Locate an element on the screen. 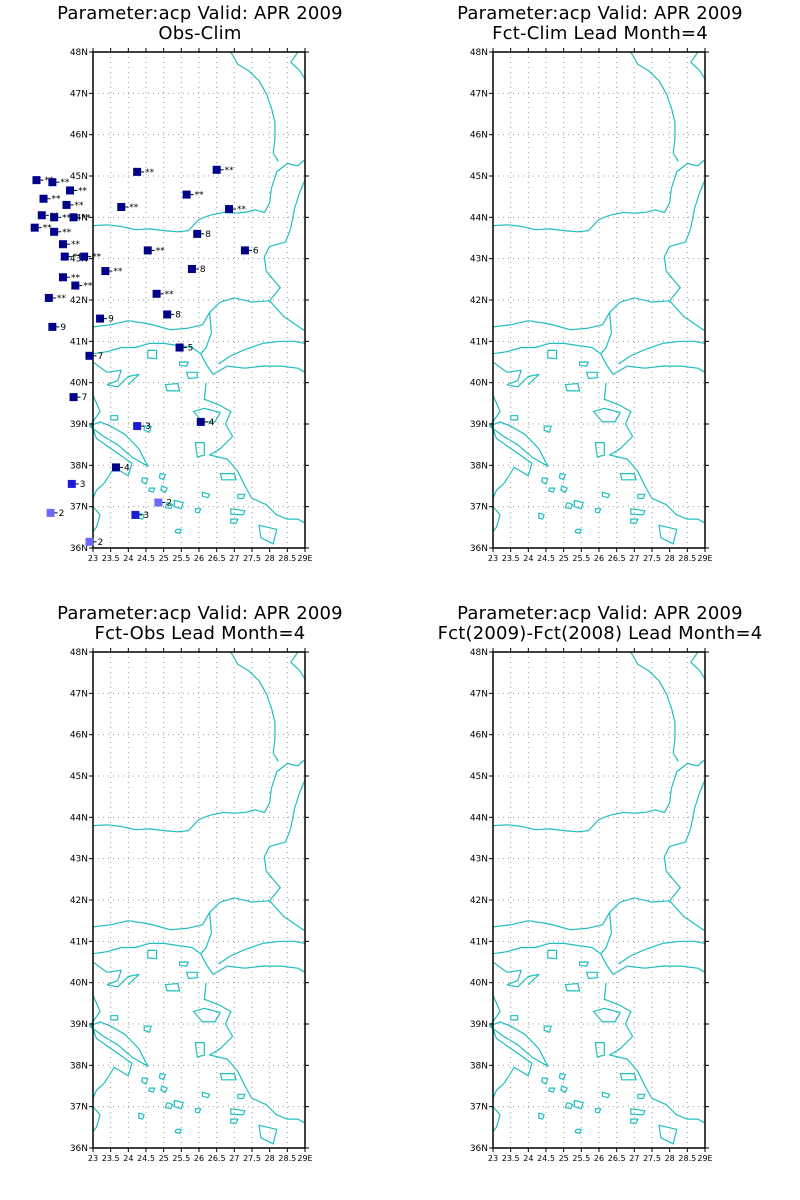 The width and height of the screenshot is (800, 1200). station-value-label: 8 is located at coordinates (203, 270).